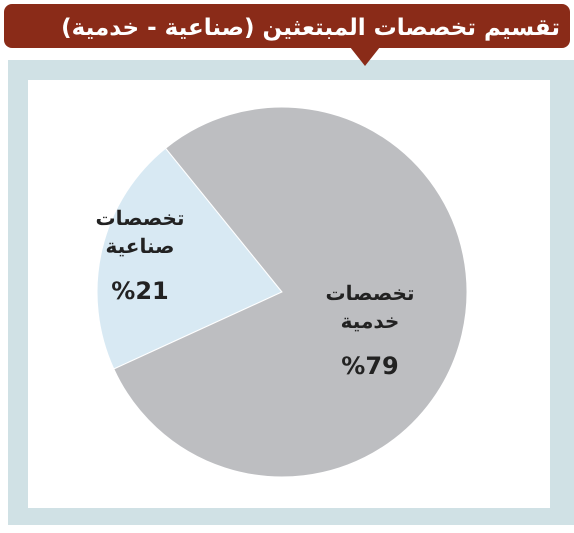 Image resolution: width=574 pixels, height=533 pixels. What do you see at coordinates (140, 232) in the screenshot?
I see `slice-label: تخصصات صناعية` at bounding box center [140, 232].